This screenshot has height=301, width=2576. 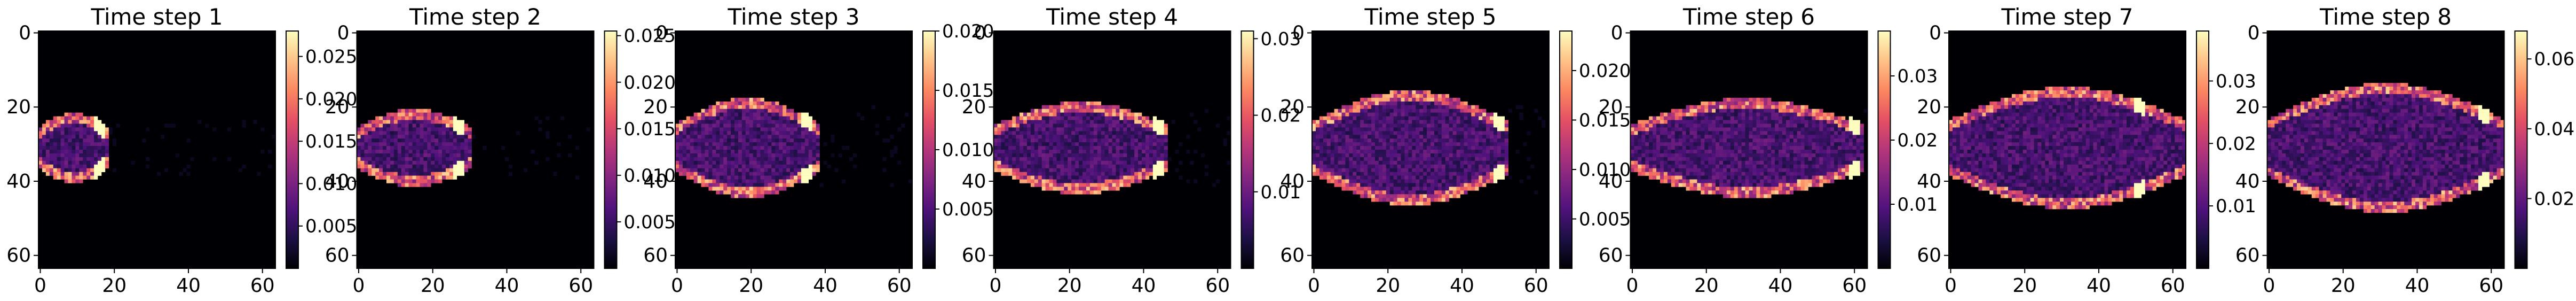 I want to click on panel-title: Time step 5, so click(x=1430, y=17).